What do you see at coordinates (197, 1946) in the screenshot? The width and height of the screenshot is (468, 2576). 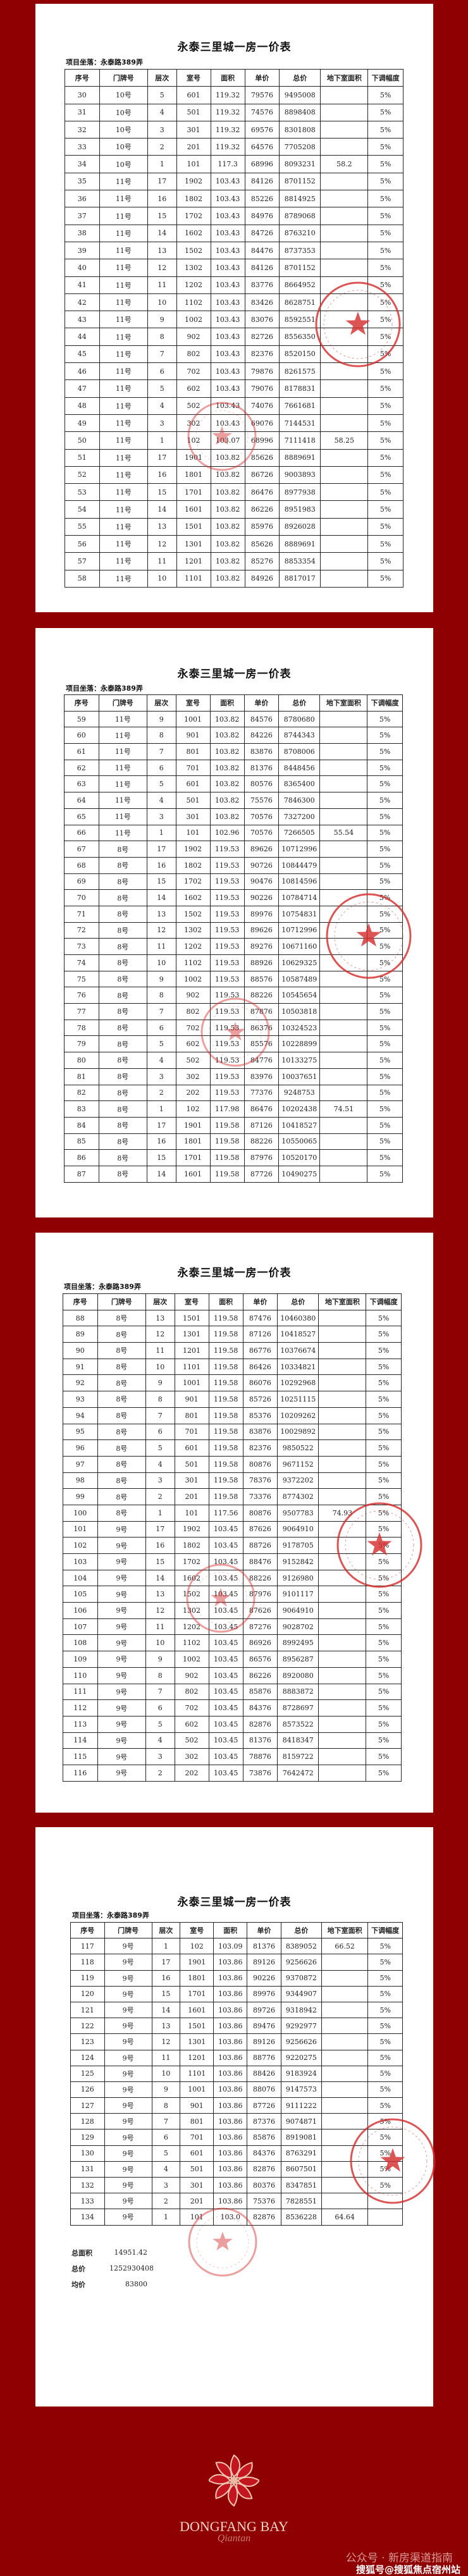 I see `cell-room-number: 102` at bounding box center [197, 1946].